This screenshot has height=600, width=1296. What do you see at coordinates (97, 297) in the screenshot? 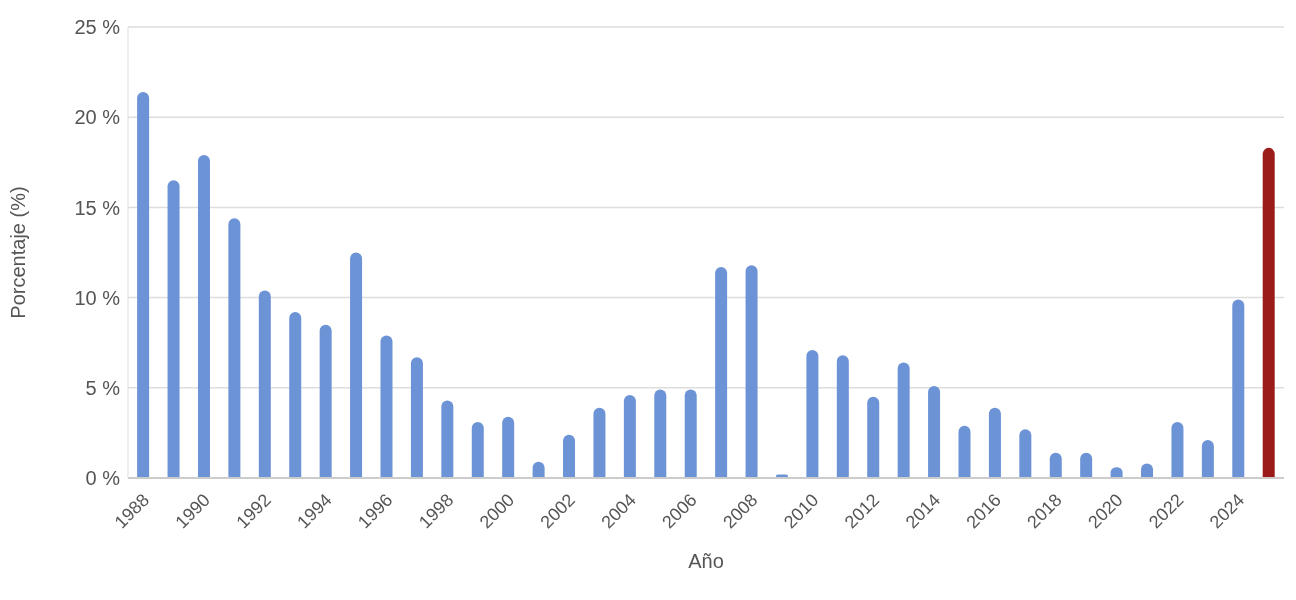
I see `y-tick-label: 10 %` at bounding box center [97, 297].